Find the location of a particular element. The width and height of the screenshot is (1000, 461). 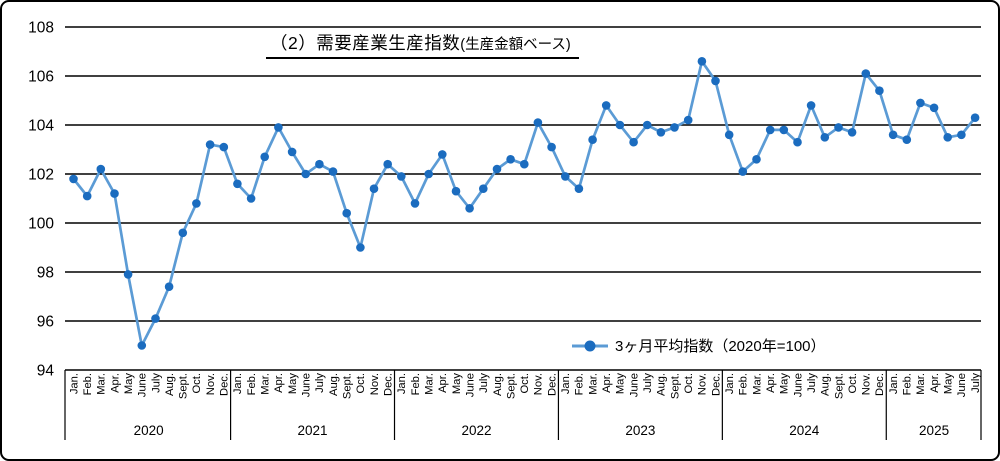

x-axis-year-label: 2024 is located at coordinates (804, 430).